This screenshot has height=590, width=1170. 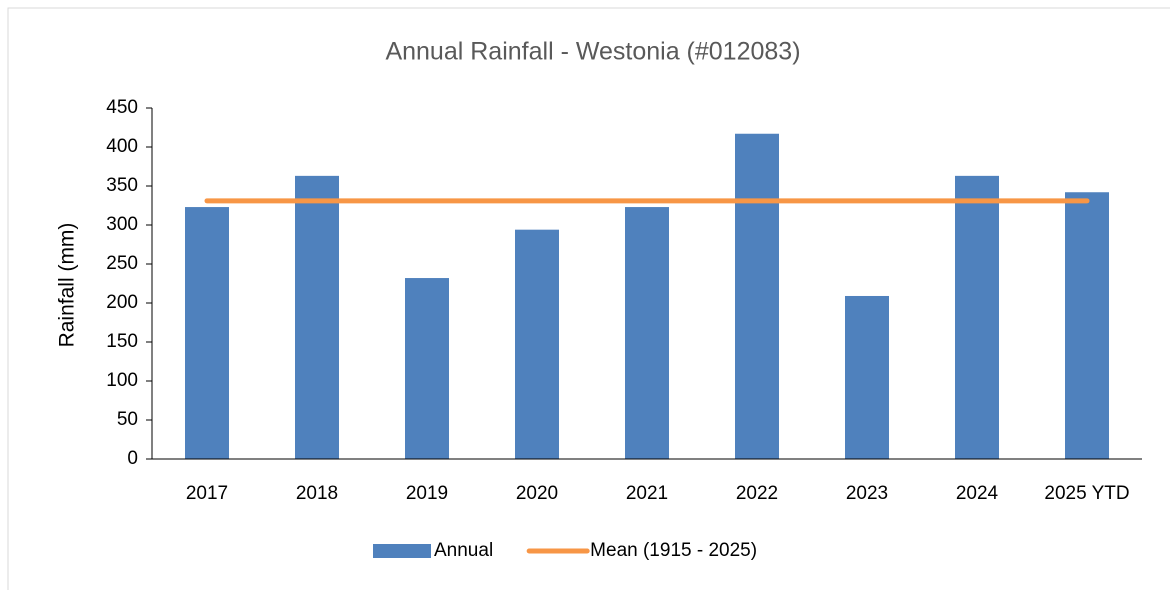 I want to click on y-tick-label: 400, so click(x=122, y=146).